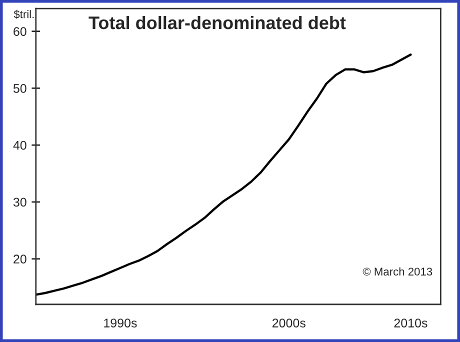 The width and height of the screenshot is (460, 342). What do you see at coordinates (24, 14) in the screenshot?
I see `y-axis-title: $tril.` at bounding box center [24, 14].